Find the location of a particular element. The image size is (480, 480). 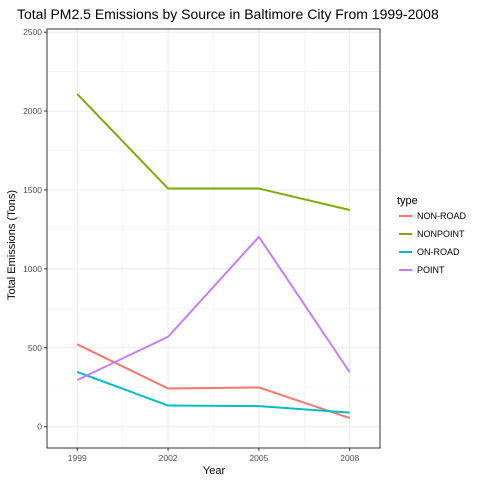

y-axis: 0 500 1000 1500 2000 2500 is located at coordinates (35, 229).